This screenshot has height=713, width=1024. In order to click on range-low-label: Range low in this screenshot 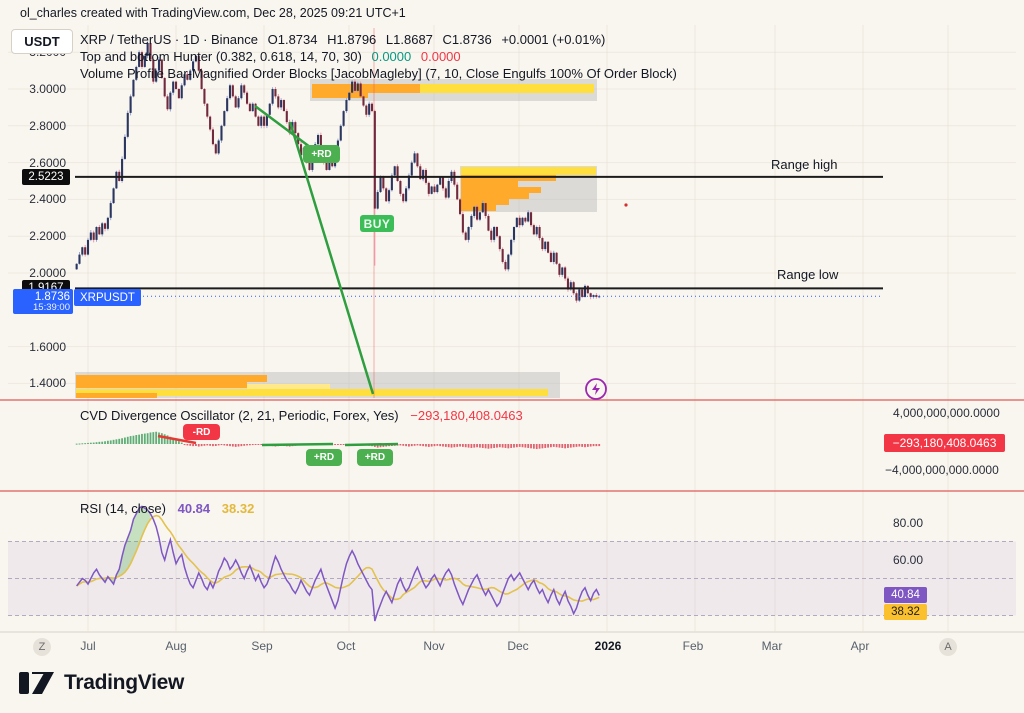, I will do `click(808, 274)`.